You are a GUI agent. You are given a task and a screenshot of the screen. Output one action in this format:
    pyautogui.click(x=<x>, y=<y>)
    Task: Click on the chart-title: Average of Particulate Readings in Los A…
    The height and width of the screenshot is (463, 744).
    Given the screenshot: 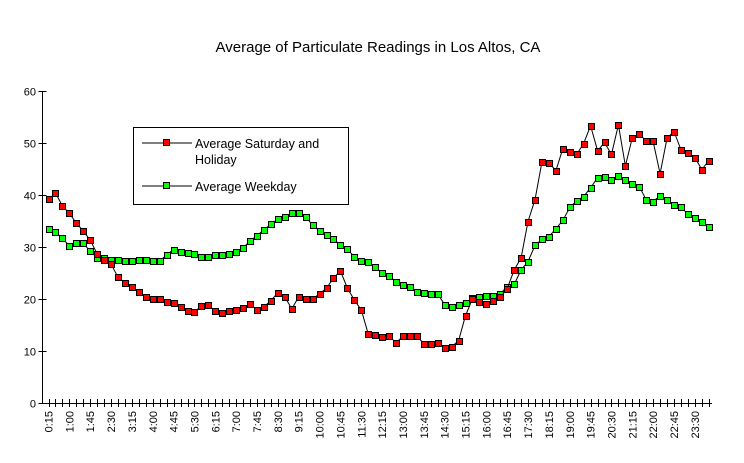 What is the action you would take?
    pyautogui.click(x=378, y=47)
    